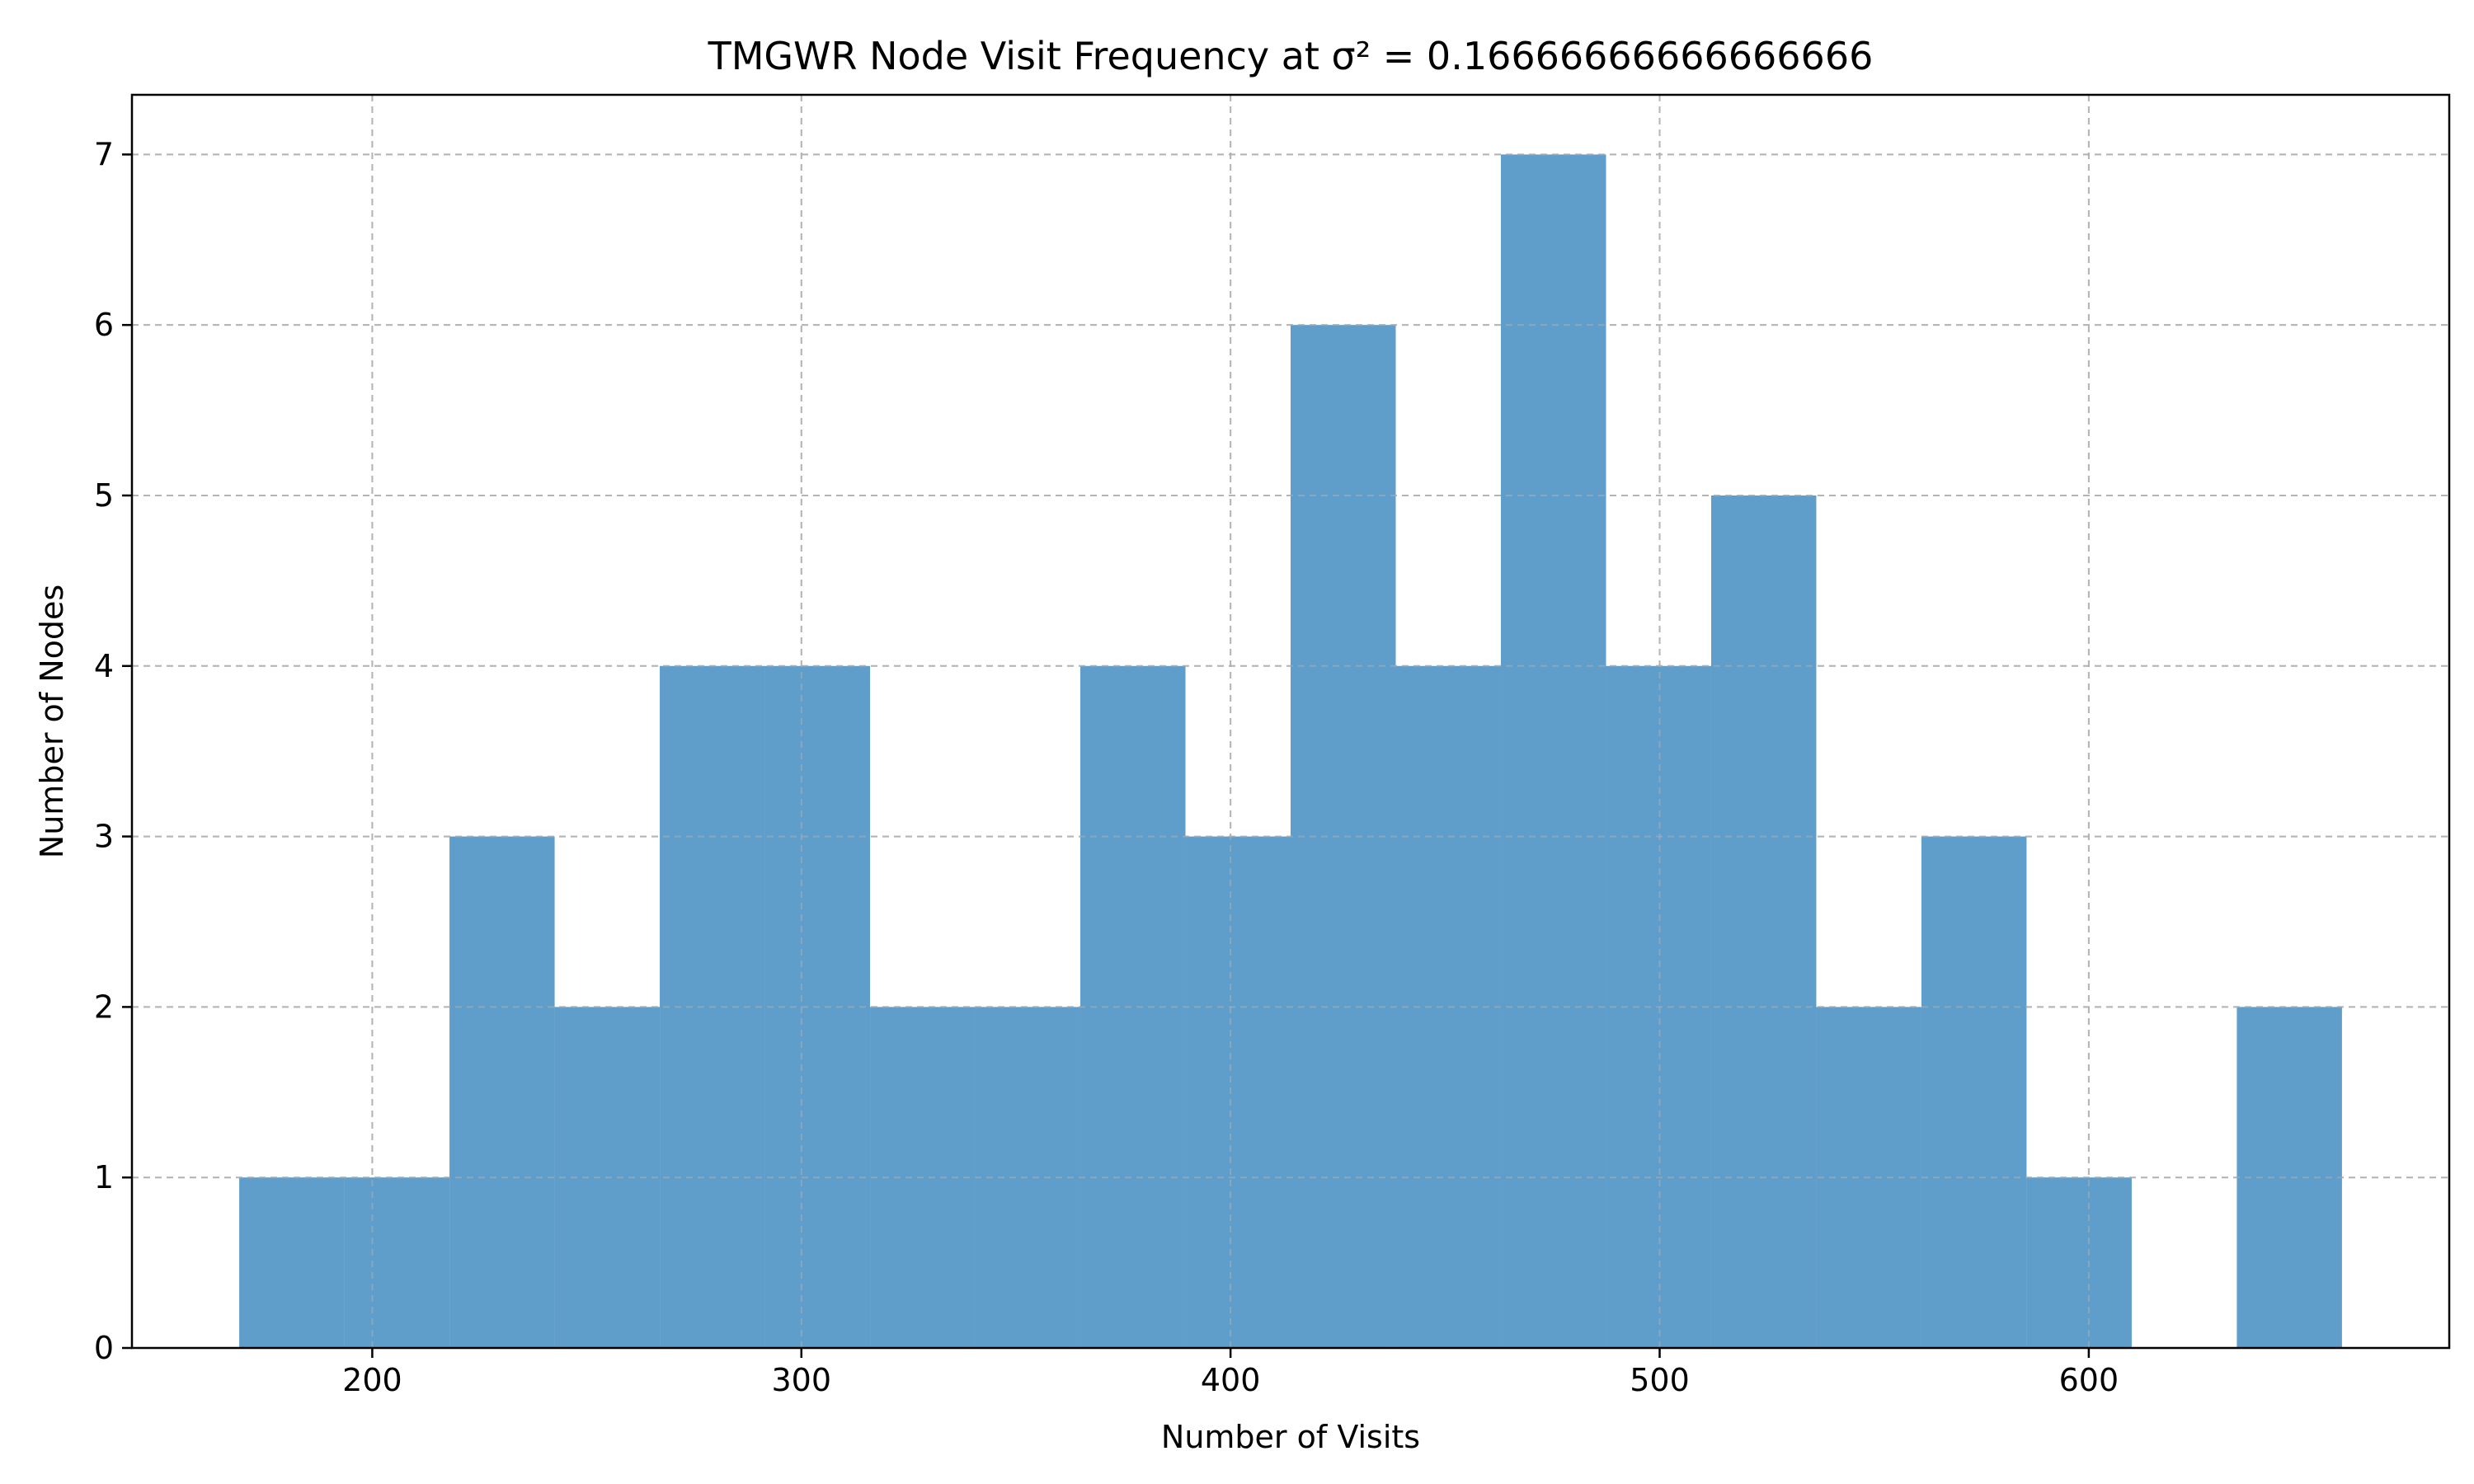 This screenshot has width=2474, height=1484. I want to click on y-tick-label: 0, so click(104, 1348).